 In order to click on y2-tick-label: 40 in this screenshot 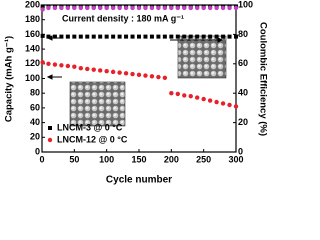, I will do `click(243, 93)`.